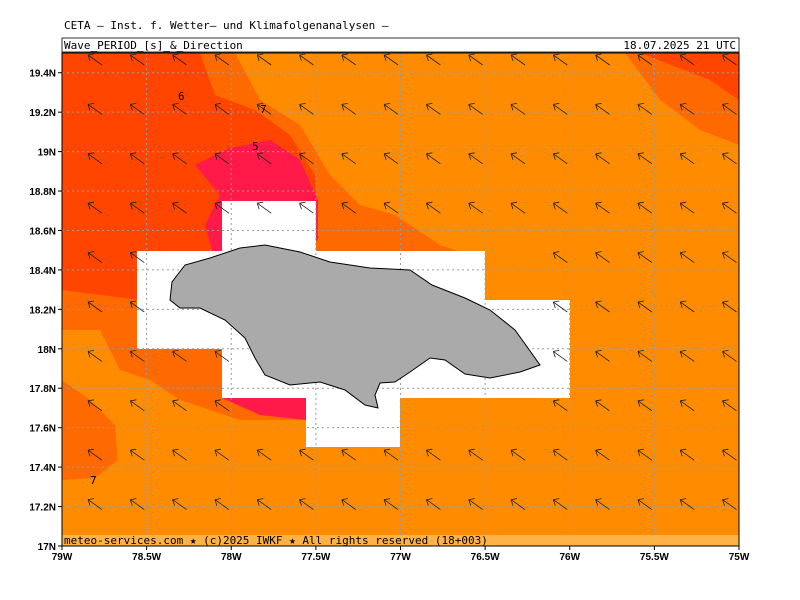 This screenshot has height=600, width=800. I want to click on lat-tick-label: 19.4N, so click(42, 74).